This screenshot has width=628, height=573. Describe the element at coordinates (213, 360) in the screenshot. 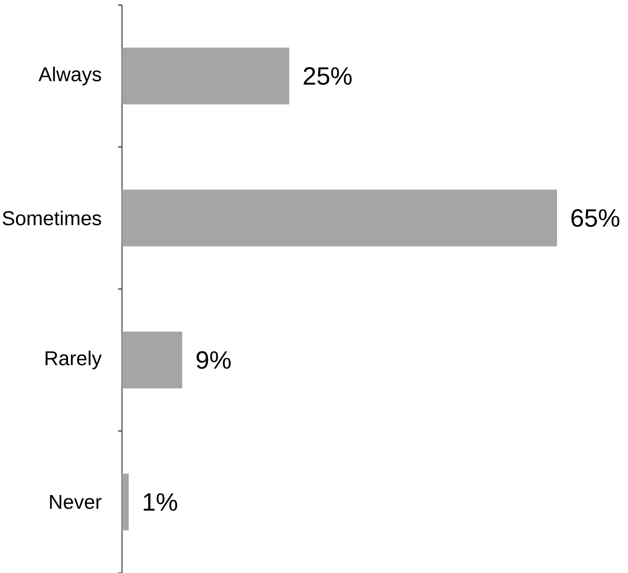

I see `data-label: 9%` at that location.